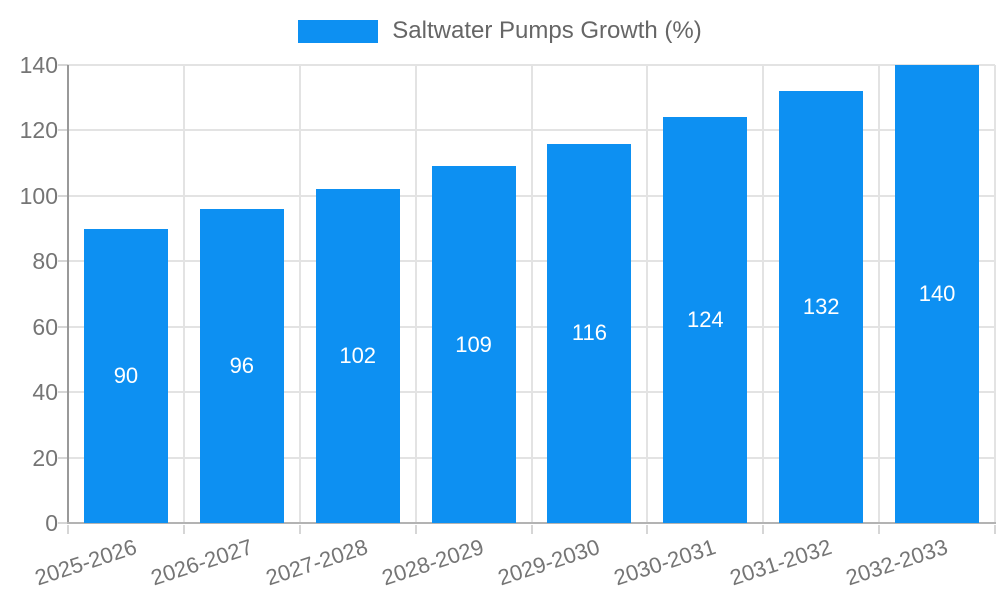 This screenshot has height=600, width=1000. I want to click on bar-value-label: 90, so click(126, 375).